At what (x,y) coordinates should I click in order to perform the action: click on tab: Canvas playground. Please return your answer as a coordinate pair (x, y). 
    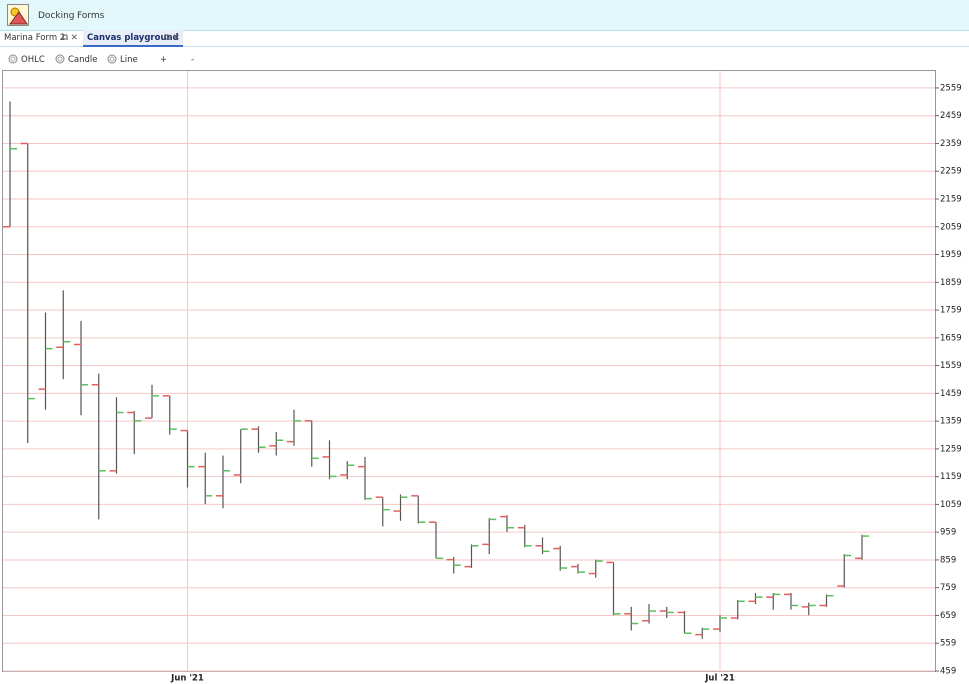
    Looking at the image, I should click on (133, 38).